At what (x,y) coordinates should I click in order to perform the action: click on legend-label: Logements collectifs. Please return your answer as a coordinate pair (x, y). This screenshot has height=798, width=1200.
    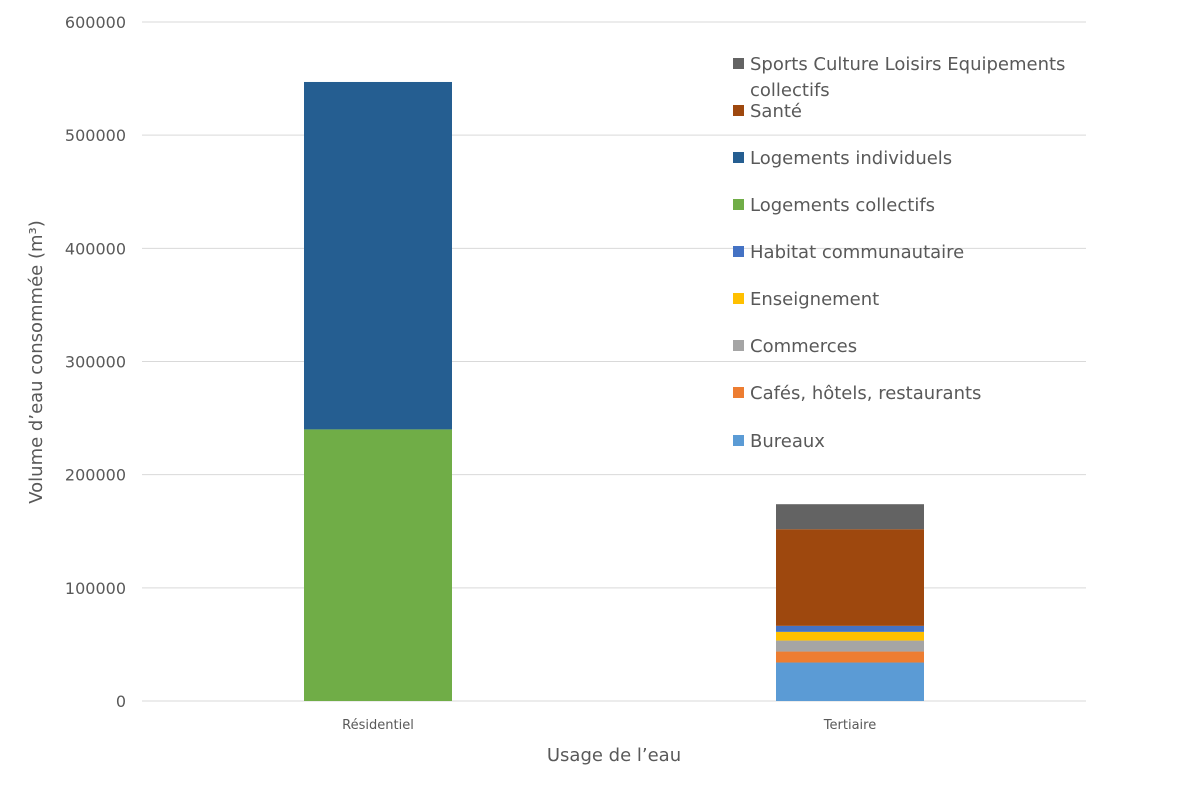
    Looking at the image, I should click on (842, 205).